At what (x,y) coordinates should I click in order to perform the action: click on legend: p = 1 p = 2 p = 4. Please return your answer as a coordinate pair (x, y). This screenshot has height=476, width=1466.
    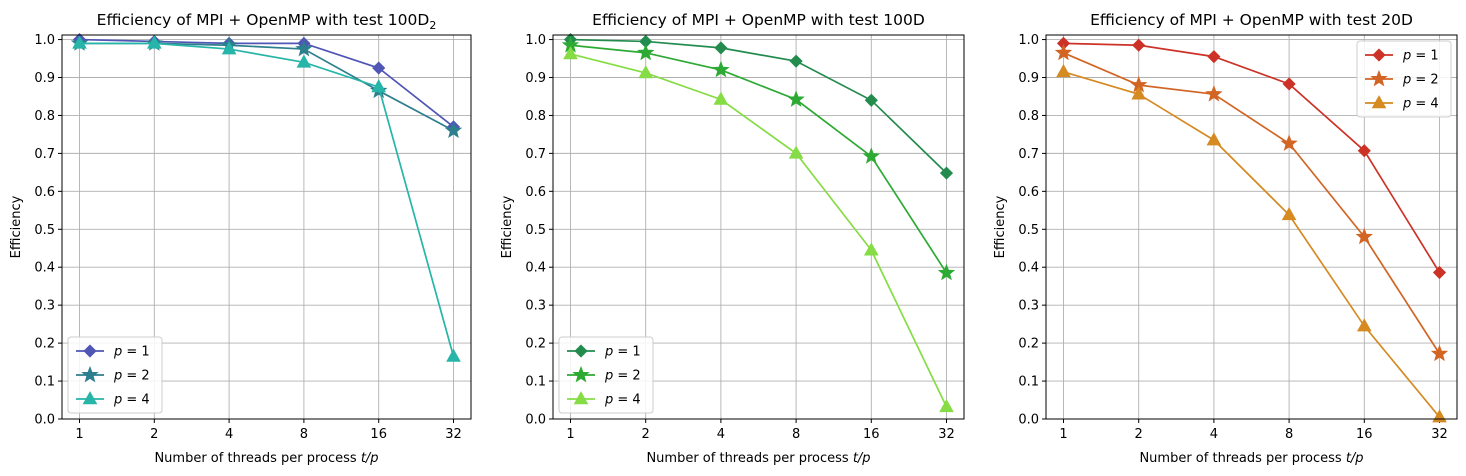
    Looking at the image, I should click on (115, 375).